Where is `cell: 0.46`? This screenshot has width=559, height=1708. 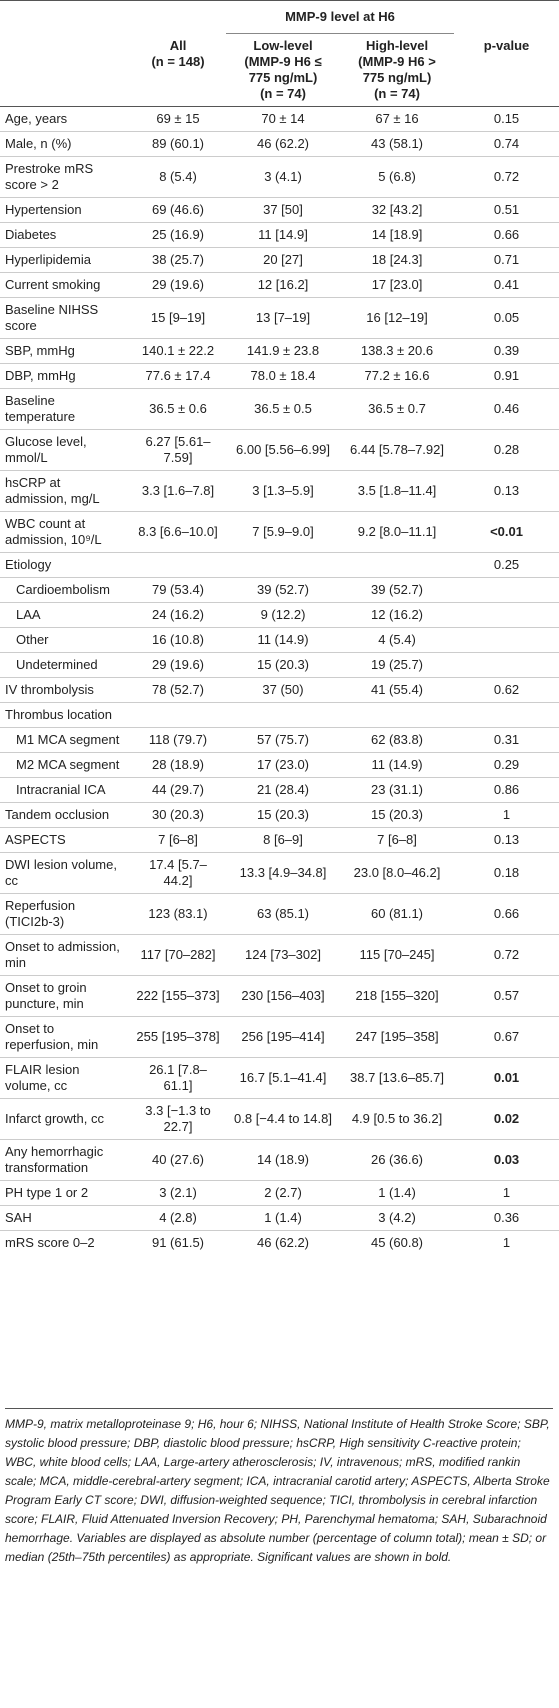
cell: 0.46 is located at coordinates (506, 409).